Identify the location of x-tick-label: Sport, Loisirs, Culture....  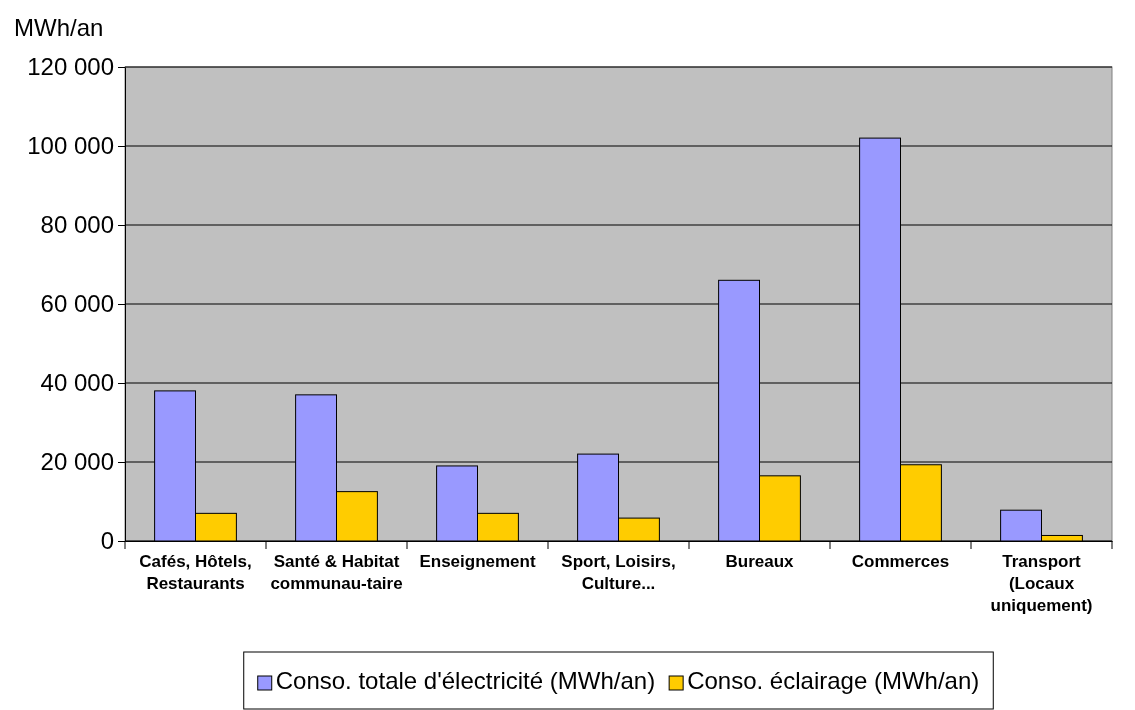
(618, 573).